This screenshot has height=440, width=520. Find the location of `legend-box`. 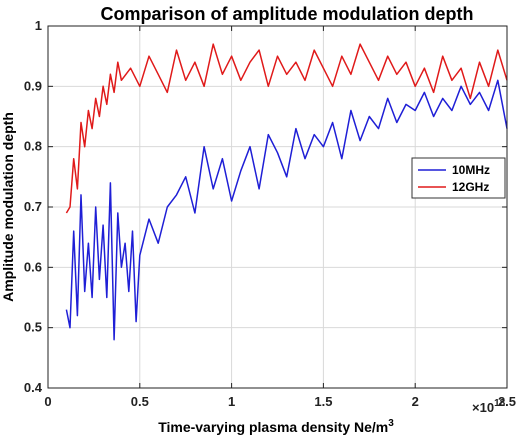

legend-box is located at coordinates (458, 178).